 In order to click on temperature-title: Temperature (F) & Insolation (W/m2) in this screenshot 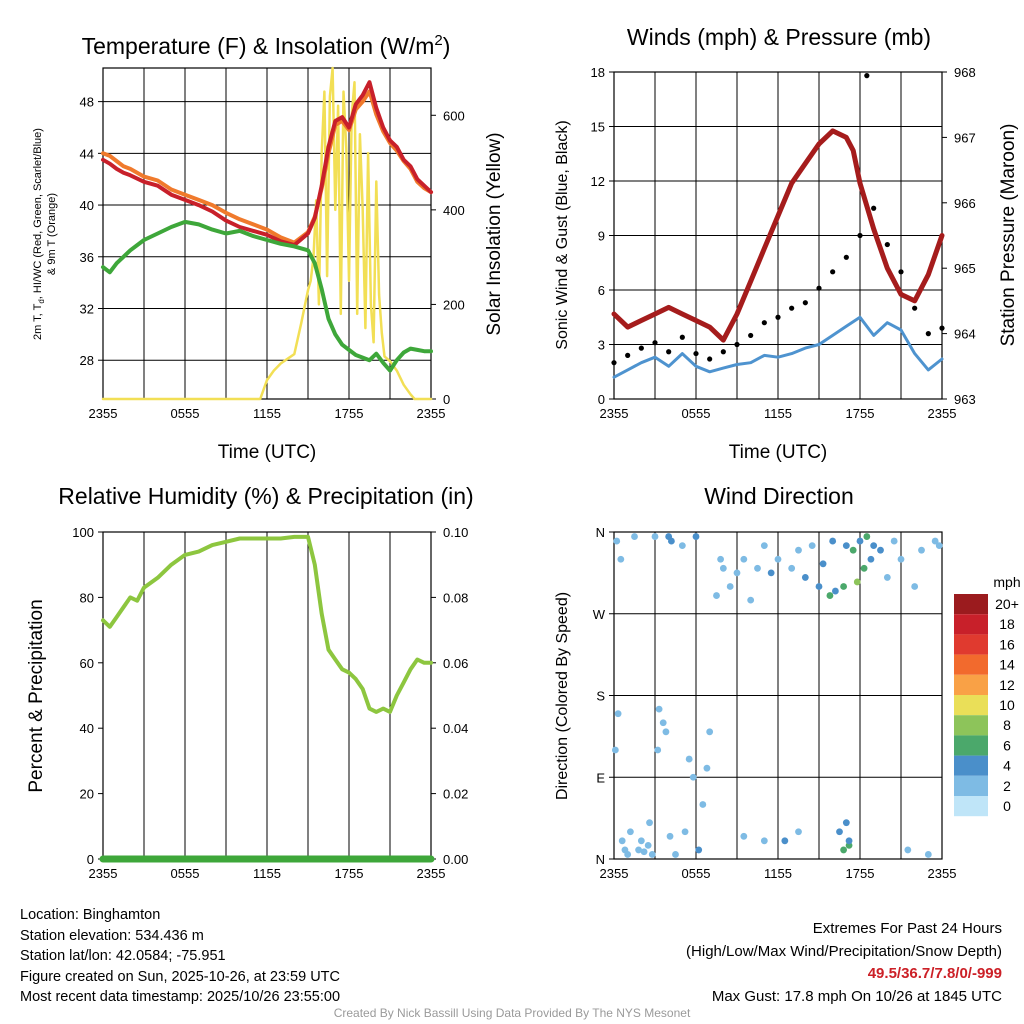, I will do `click(266, 45)`.